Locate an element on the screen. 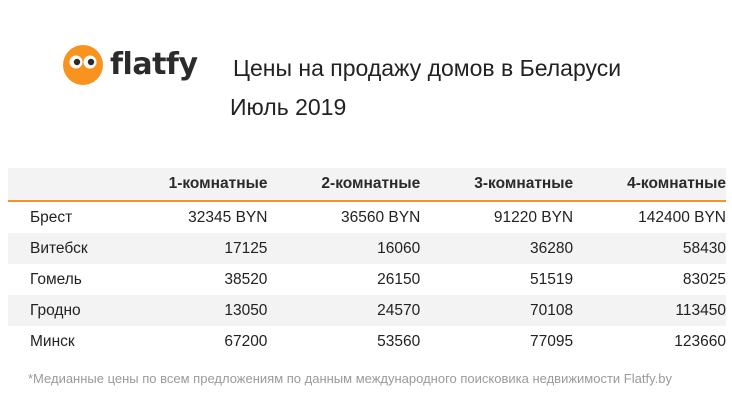  city-cell: Брест is located at coordinates (51, 217).